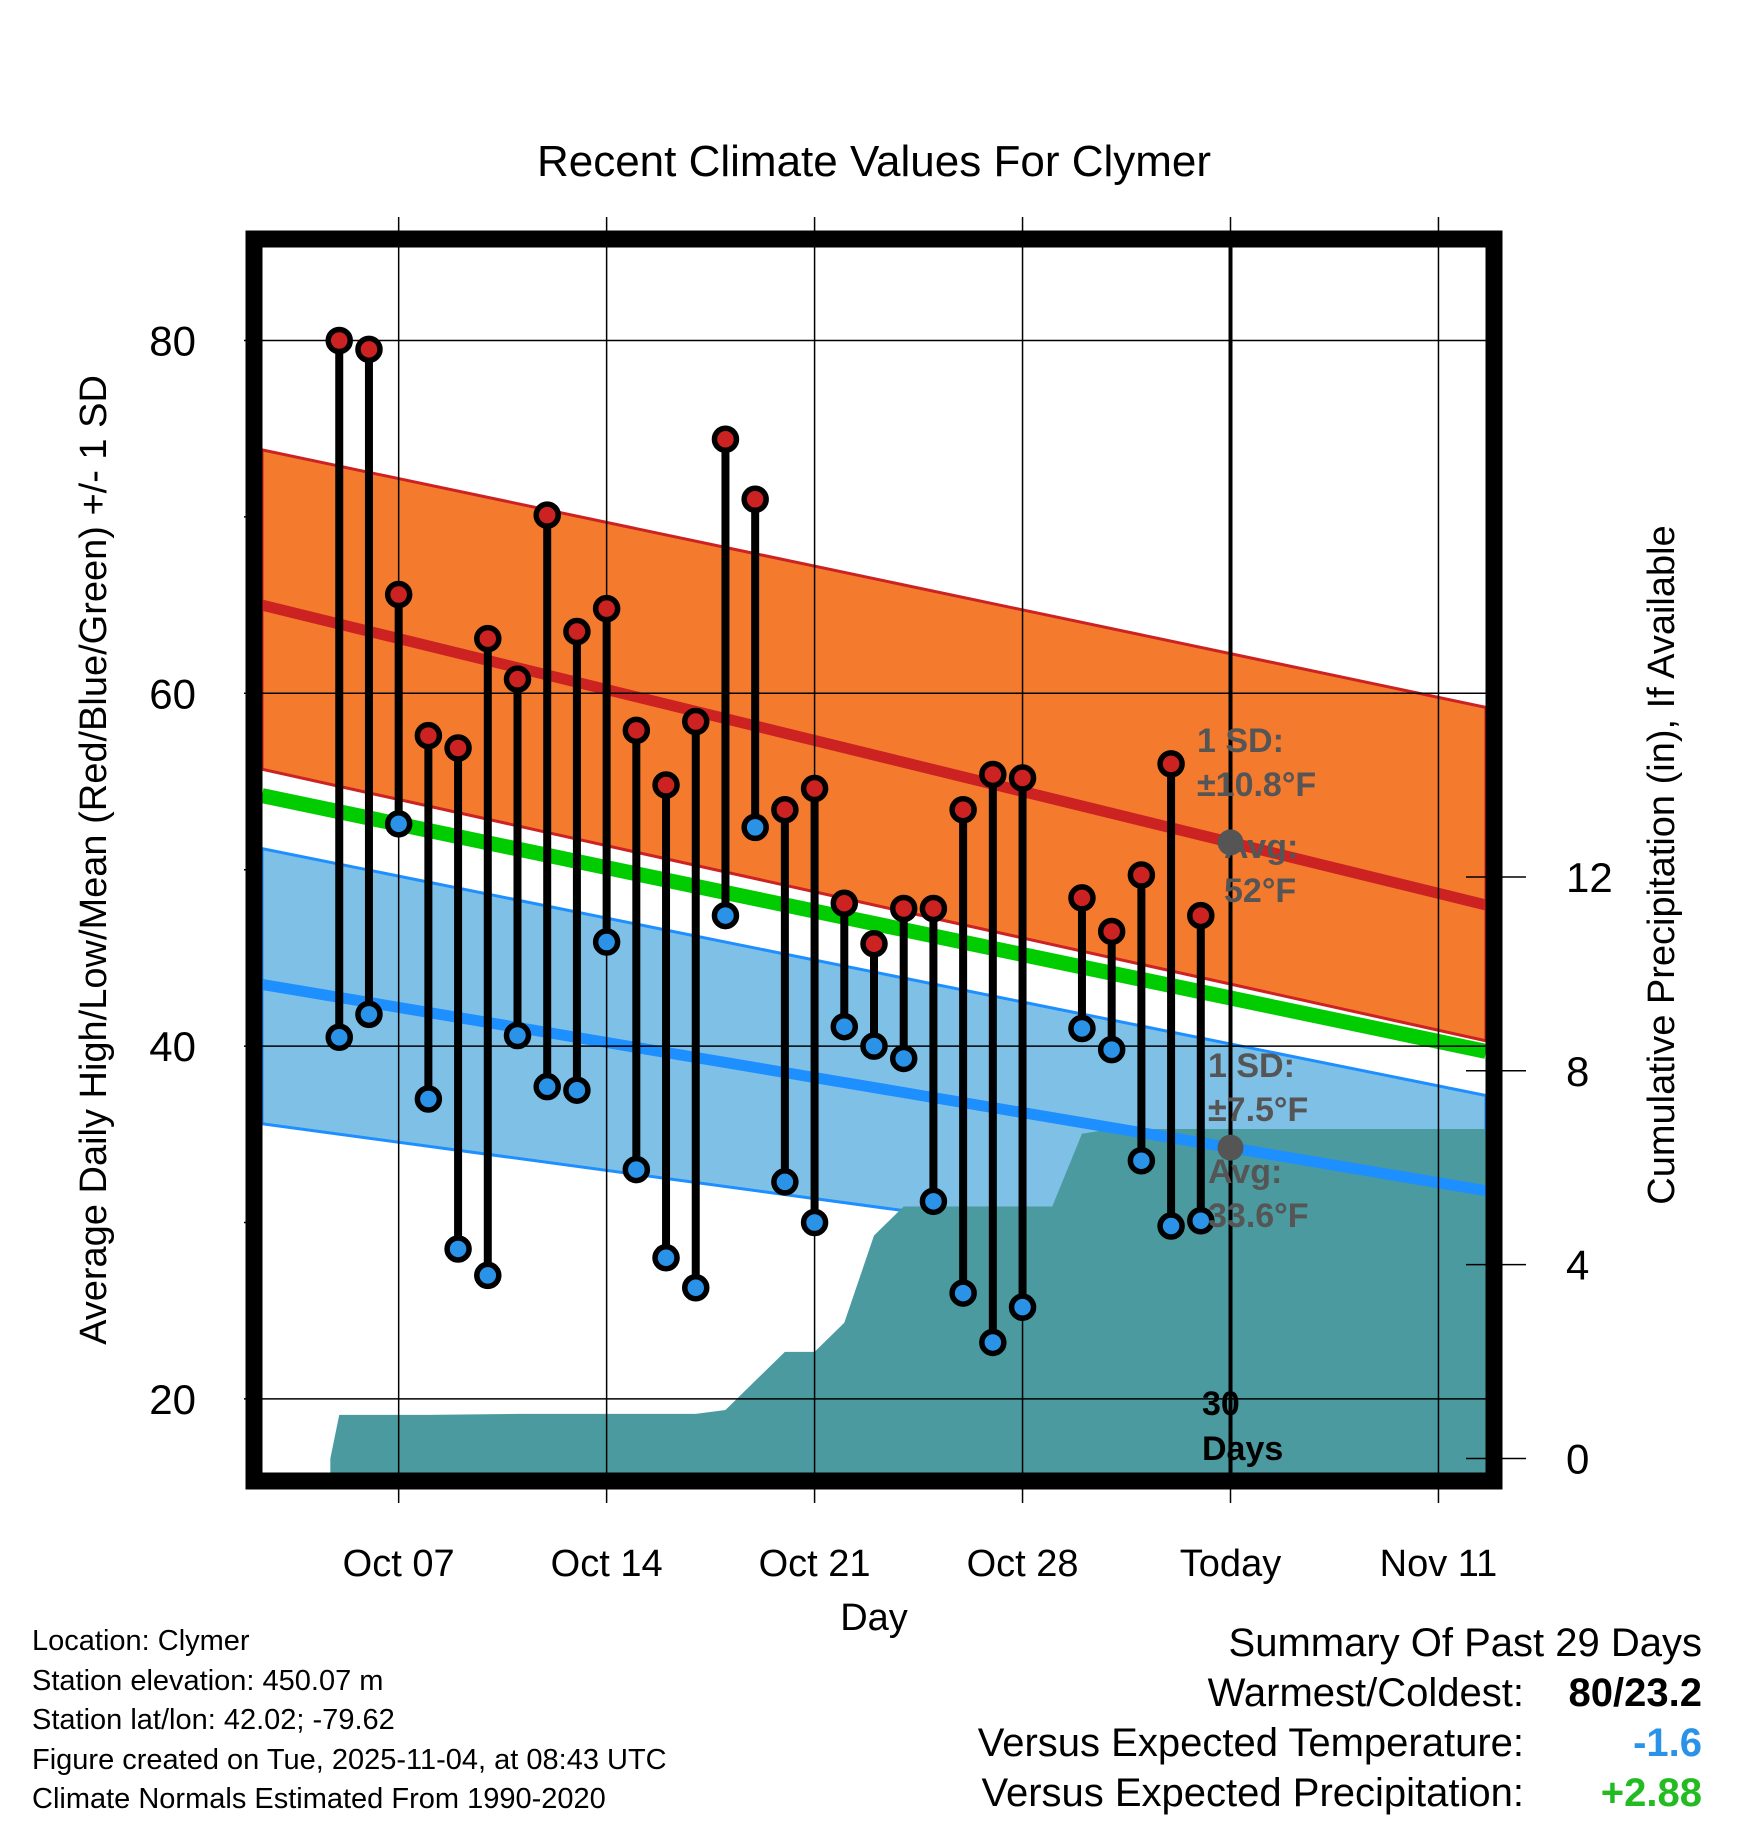 The height and width of the screenshot is (1828, 1748). I want to click on y2-tick-label: 12, so click(1589, 877).